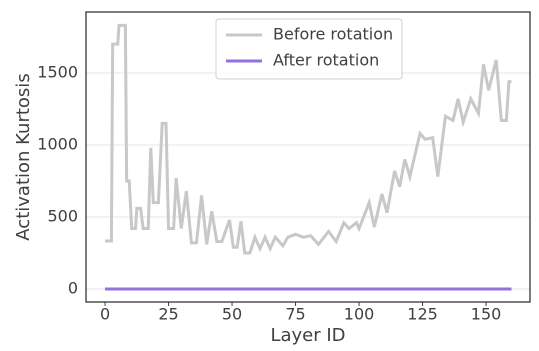  What do you see at coordinates (105, 314) in the screenshot?
I see `x-tick-label: 0` at bounding box center [105, 314].